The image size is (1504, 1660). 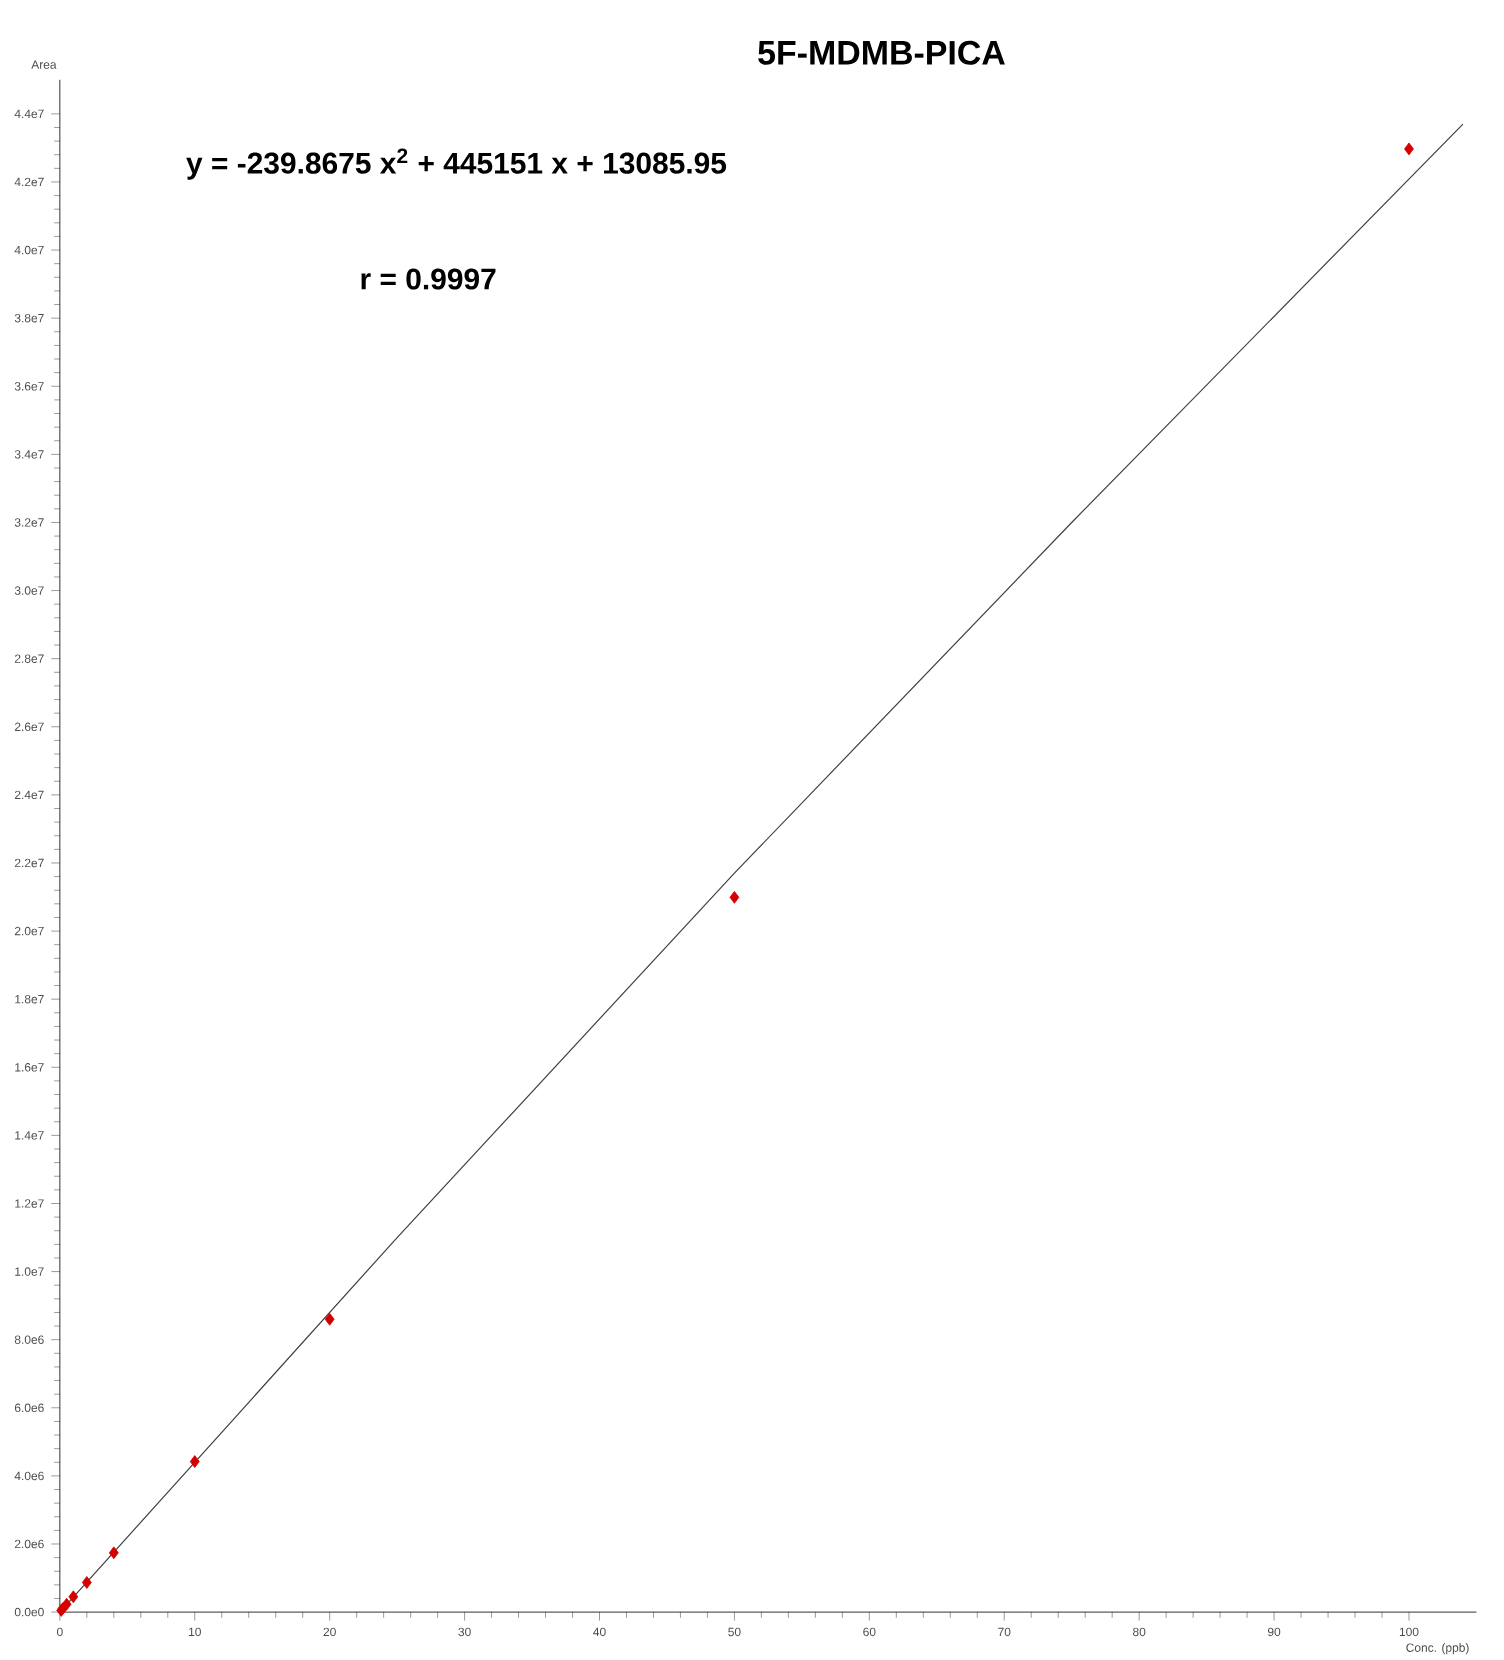 I want to click on chart-title: 5F-MDMB-PICA, so click(x=881, y=52).